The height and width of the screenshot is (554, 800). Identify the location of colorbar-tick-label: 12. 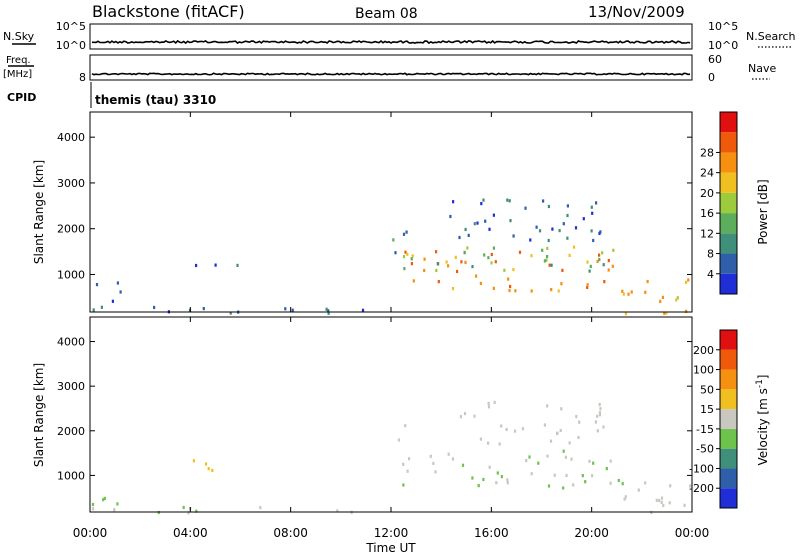
(707, 233).